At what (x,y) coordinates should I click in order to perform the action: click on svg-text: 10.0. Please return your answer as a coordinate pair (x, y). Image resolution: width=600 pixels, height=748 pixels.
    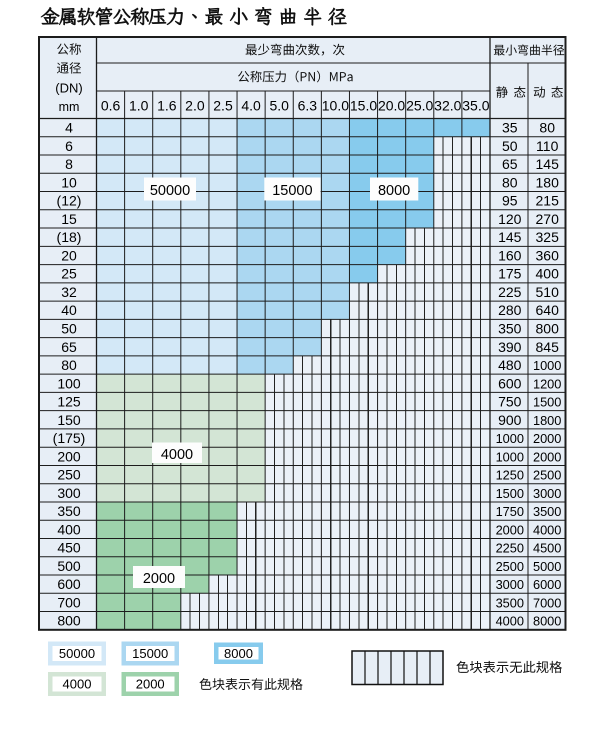
    Looking at the image, I should click on (335, 105).